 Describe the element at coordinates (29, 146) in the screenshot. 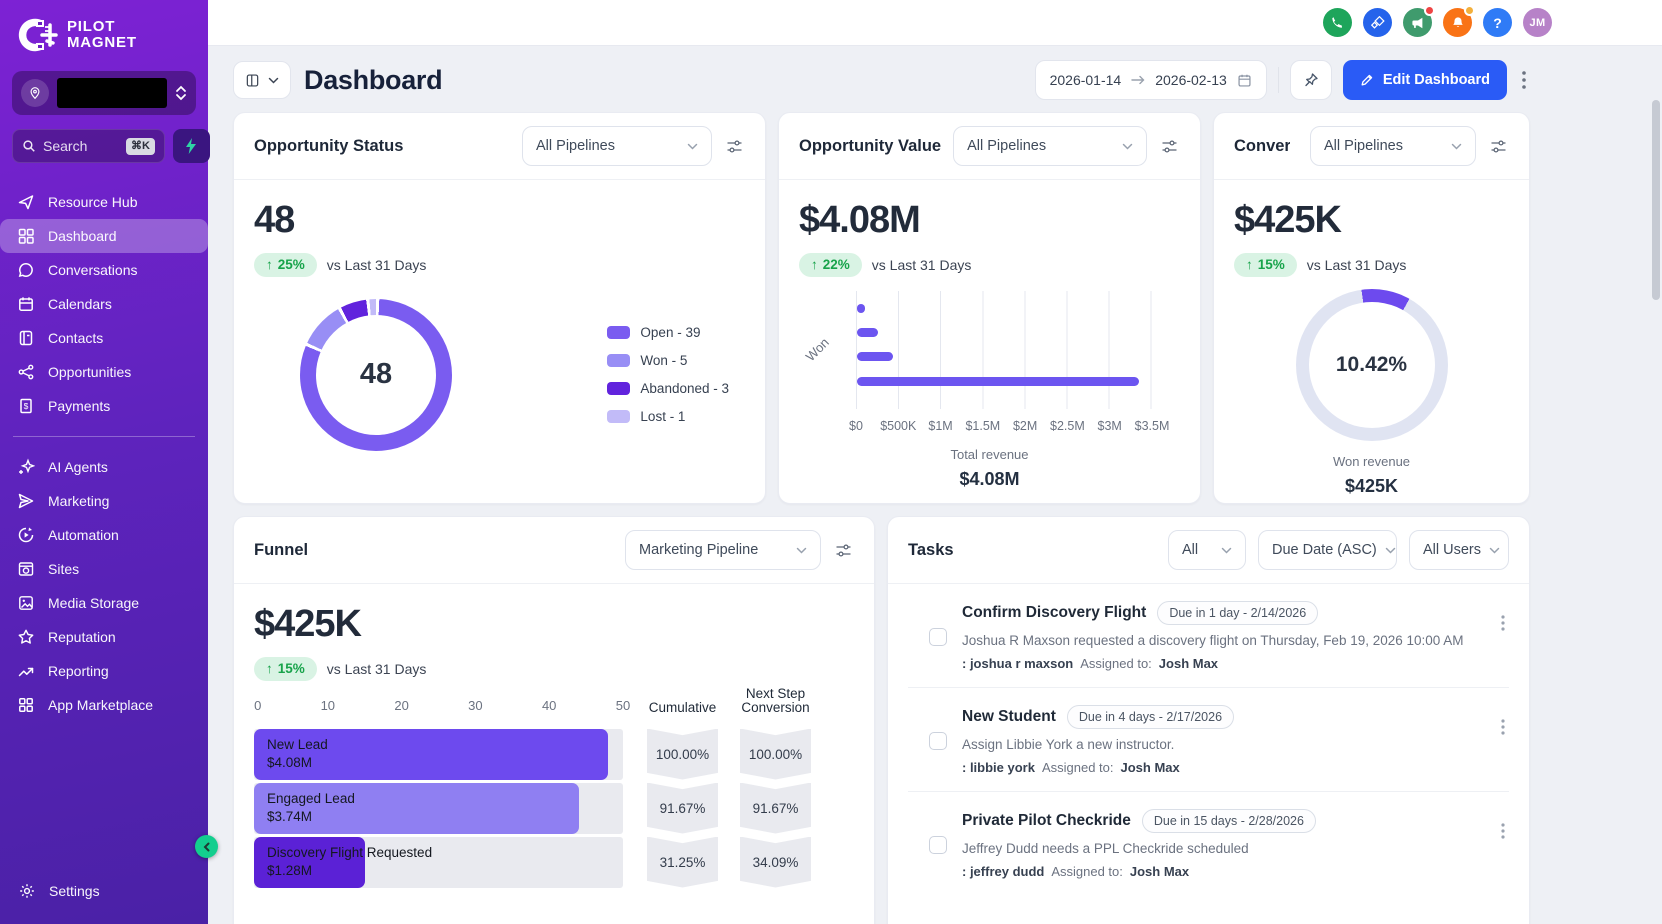

I see `search-icon` at that location.